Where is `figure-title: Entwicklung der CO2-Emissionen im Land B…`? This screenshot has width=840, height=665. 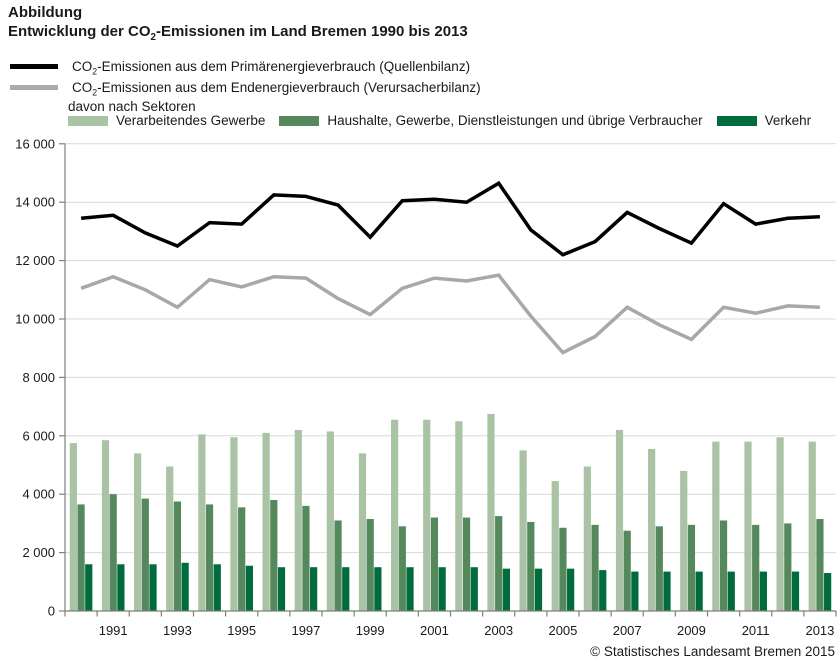
figure-title: Entwicklung der CO2-Emissionen im Land B… is located at coordinates (238, 33).